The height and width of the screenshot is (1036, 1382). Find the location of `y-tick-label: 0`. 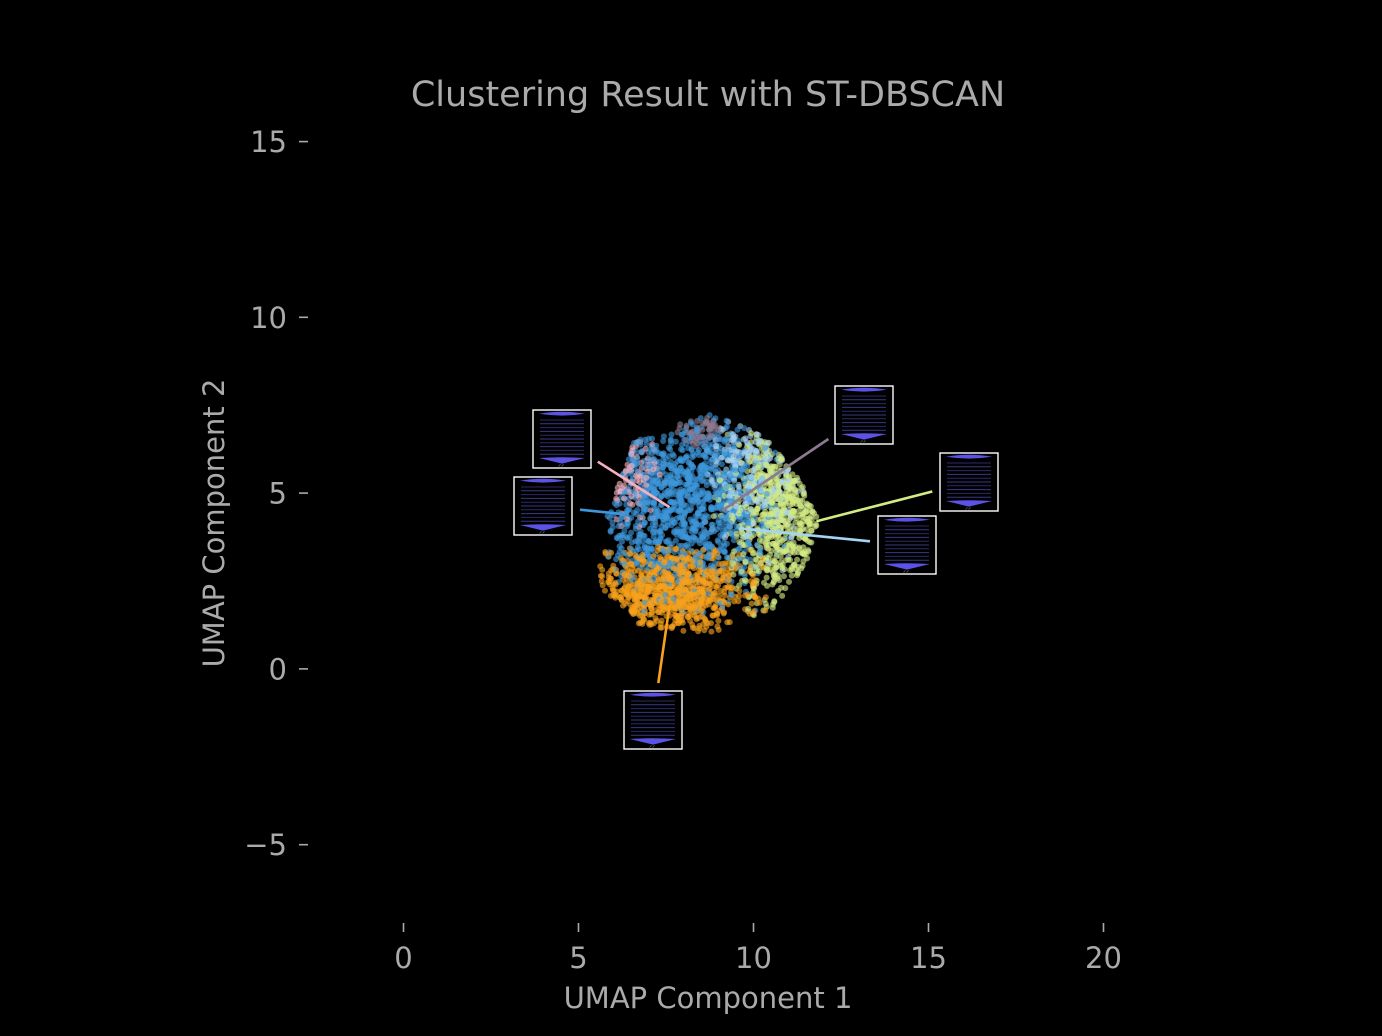

y-tick-label: 0 is located at coordinates (278, 669).